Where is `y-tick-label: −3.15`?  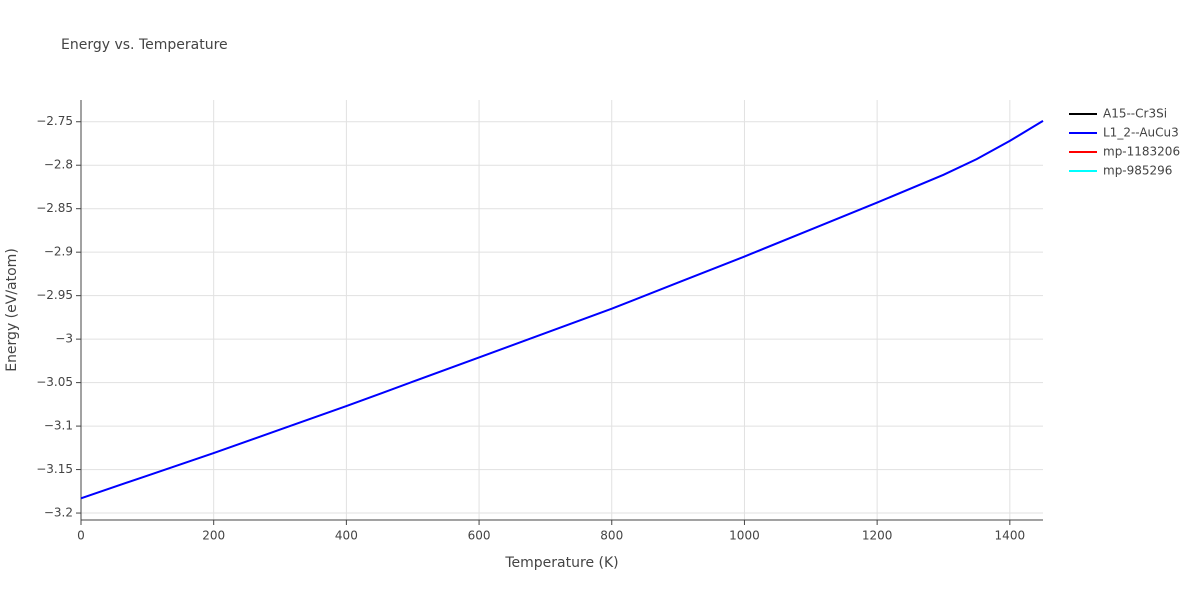 y-tick-label: −3.15 is located at coordinates (54, 469).